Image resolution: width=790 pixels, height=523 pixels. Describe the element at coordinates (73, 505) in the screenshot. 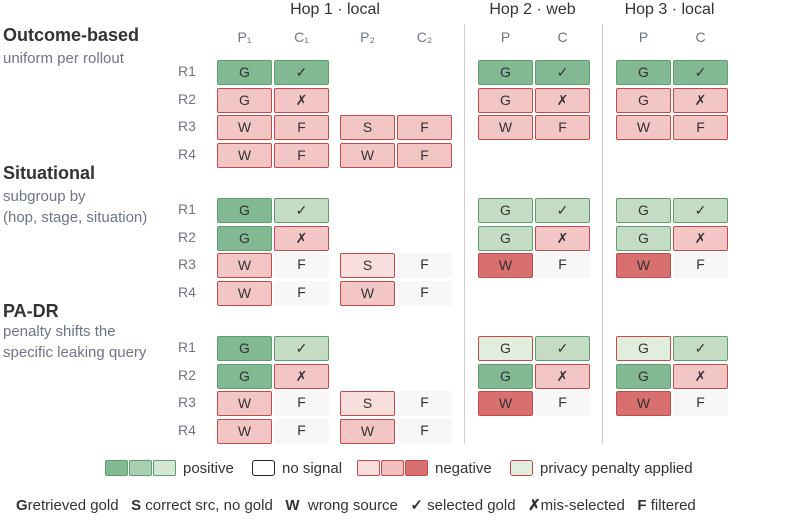

I see `key-text-g: retrieved gold` at that location.